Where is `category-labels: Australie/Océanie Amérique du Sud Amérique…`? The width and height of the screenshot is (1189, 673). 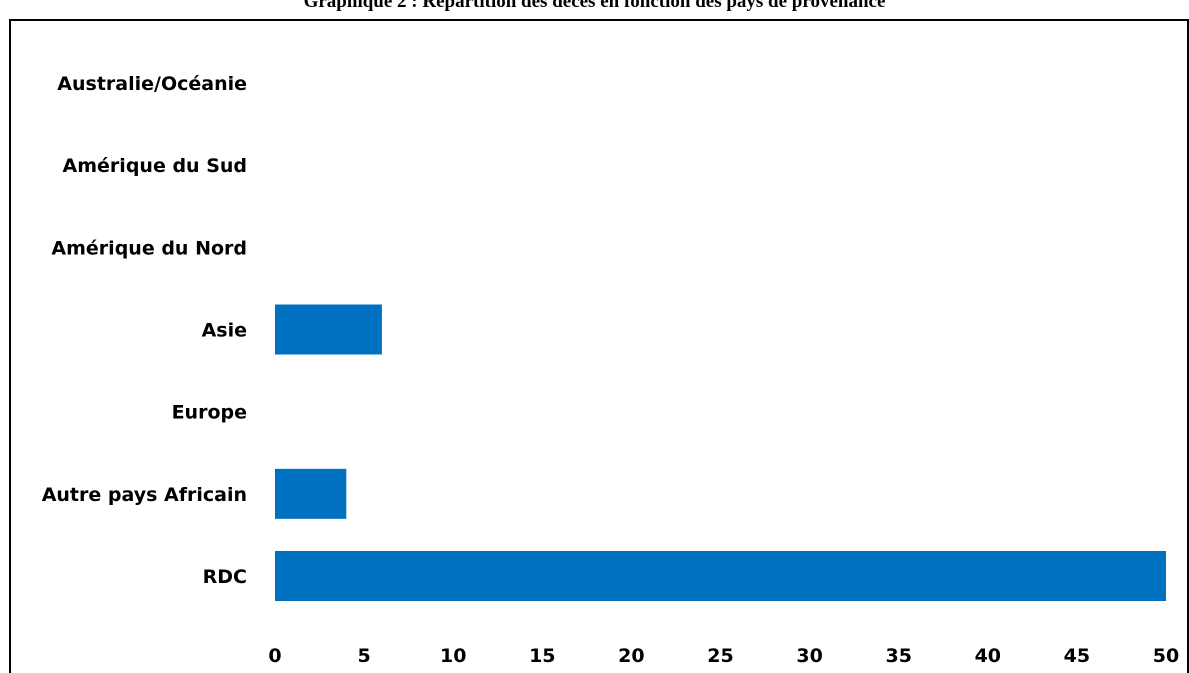 category-labels: Australie/Océanie Amérique du Sud Amérique… is located at coordinates (144, 330).